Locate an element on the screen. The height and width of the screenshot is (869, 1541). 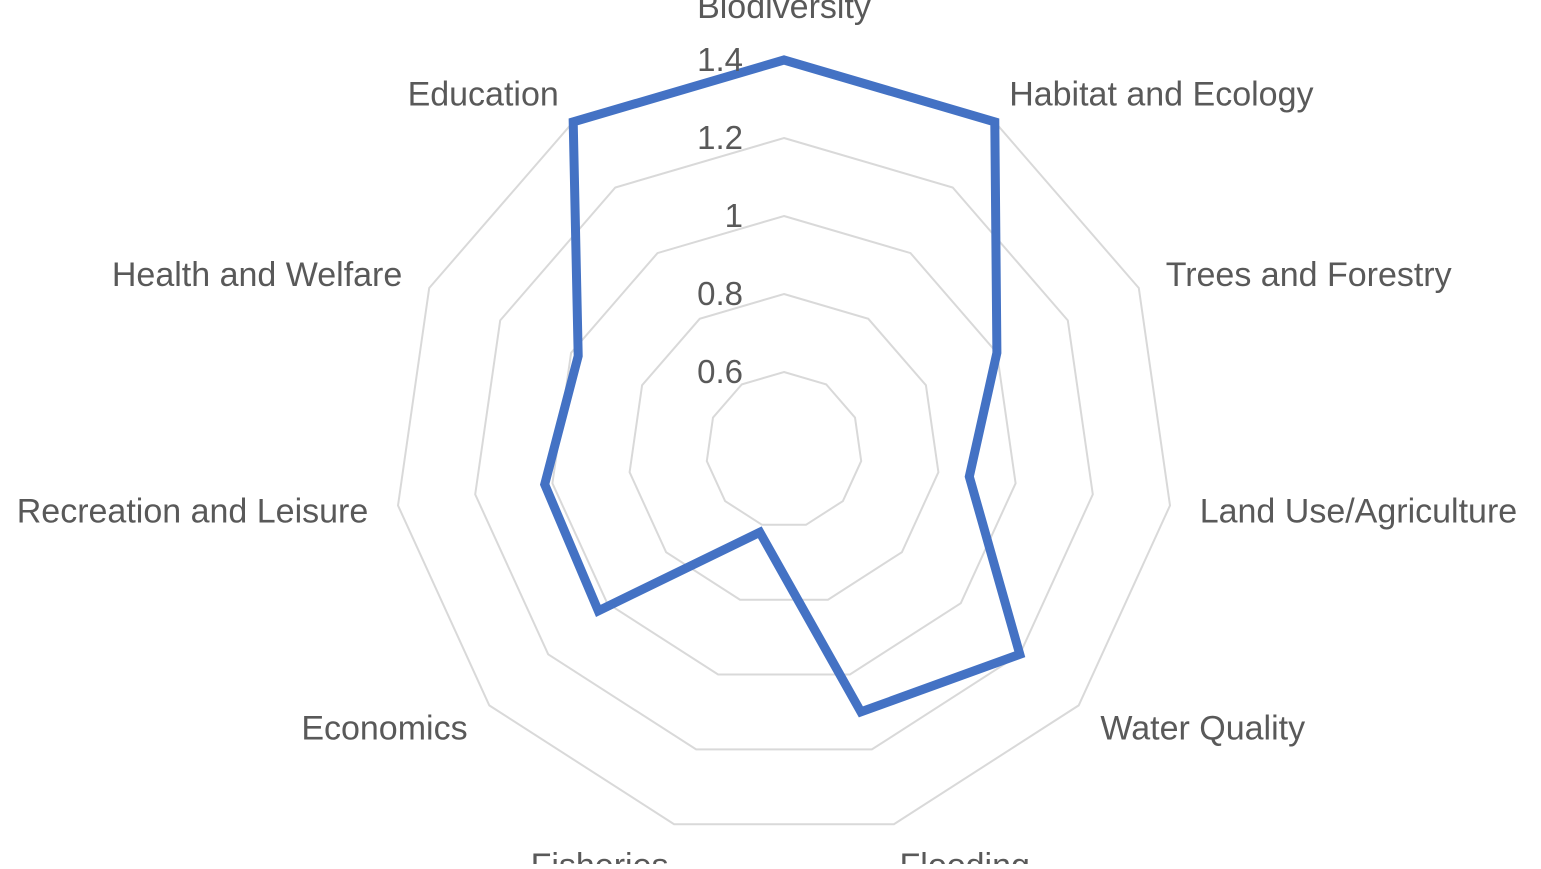
category-label-flooding: Flooding is located at coordinates (965, 855).